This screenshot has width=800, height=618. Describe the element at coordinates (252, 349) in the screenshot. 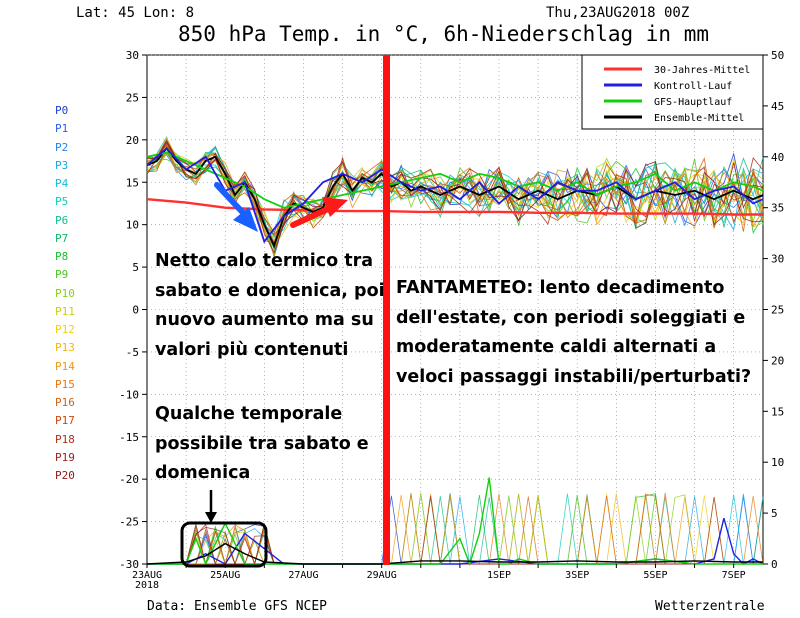

I see `annotation-line: valori più contenuti` at that location.